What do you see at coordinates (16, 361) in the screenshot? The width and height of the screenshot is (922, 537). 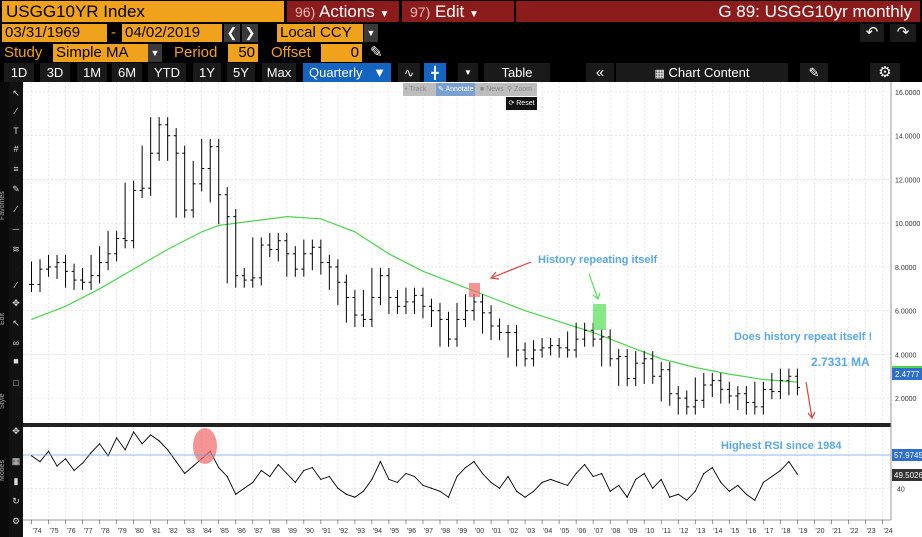 I see `color-icon: ■` at bounding box center [16, 361].